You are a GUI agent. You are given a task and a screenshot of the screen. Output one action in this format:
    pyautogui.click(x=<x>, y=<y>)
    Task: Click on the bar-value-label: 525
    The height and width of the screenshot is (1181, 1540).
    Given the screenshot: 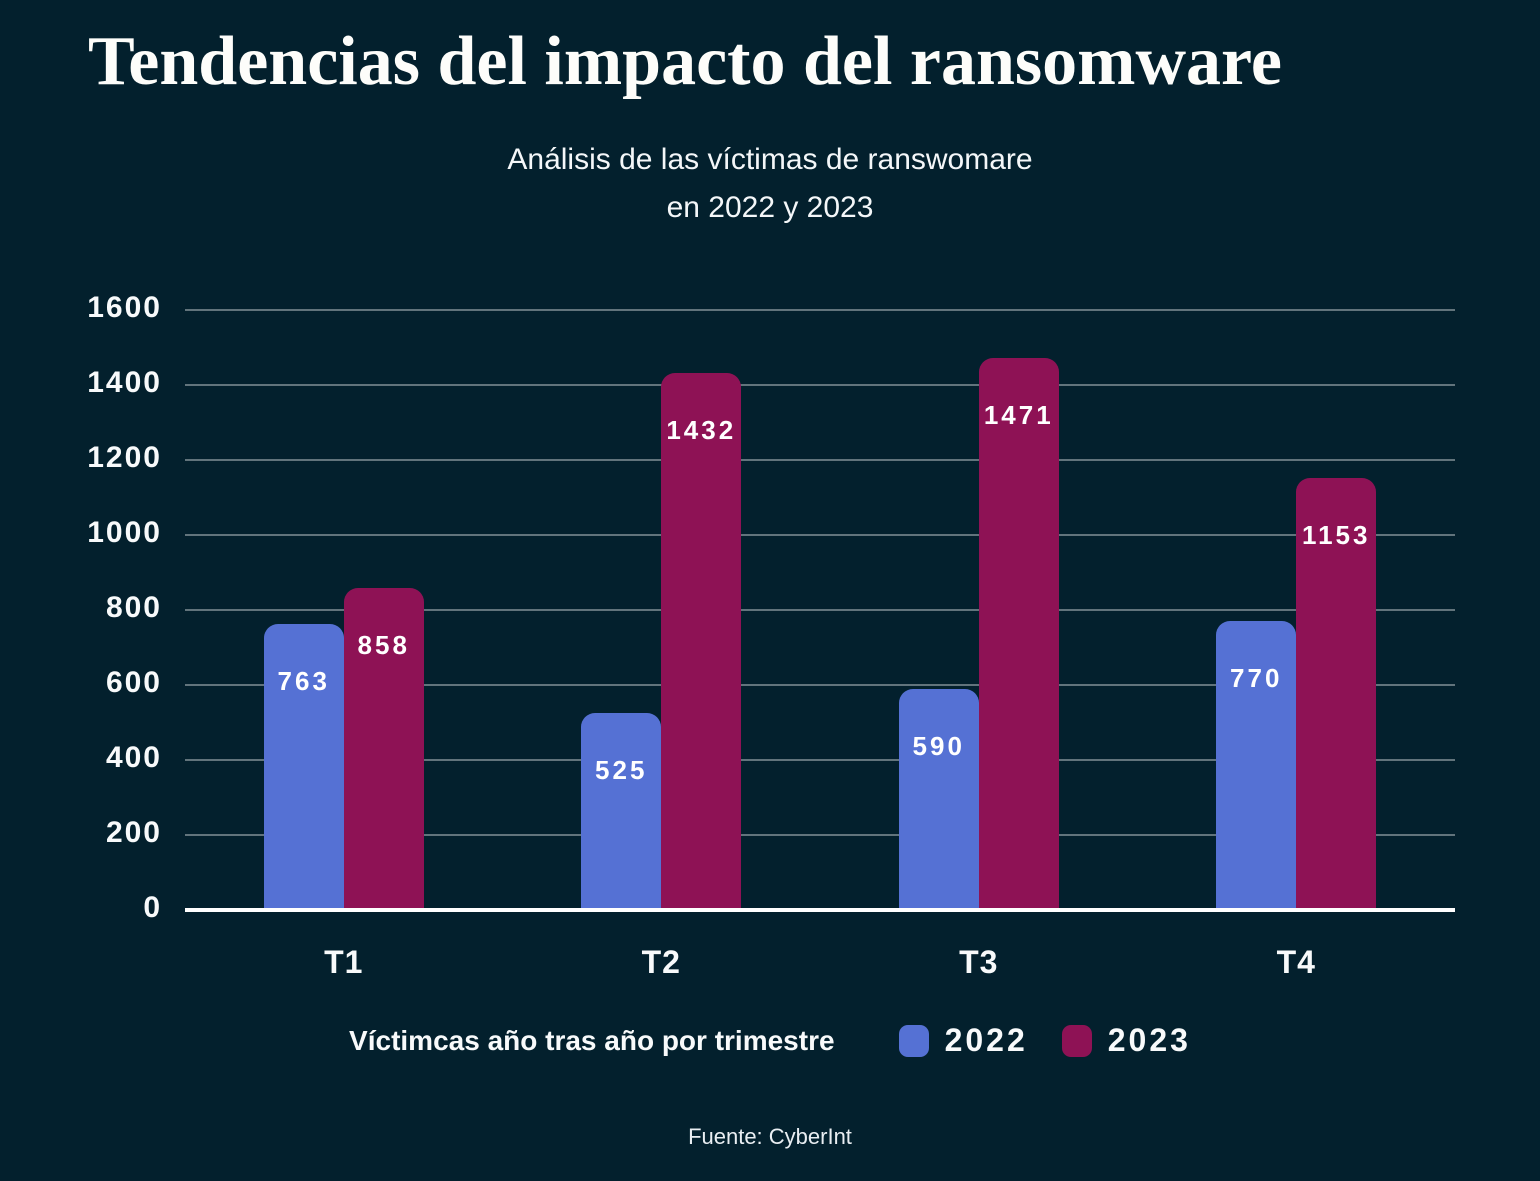 What is the action you would take?
    pyautogui.click(x=621, y=770)
    